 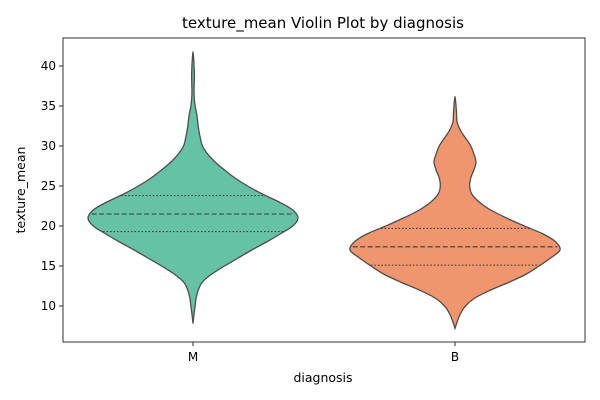 I want to click on chart-title: texture_mean Violin Plot by diagnosis, so click(x=323, y=23).